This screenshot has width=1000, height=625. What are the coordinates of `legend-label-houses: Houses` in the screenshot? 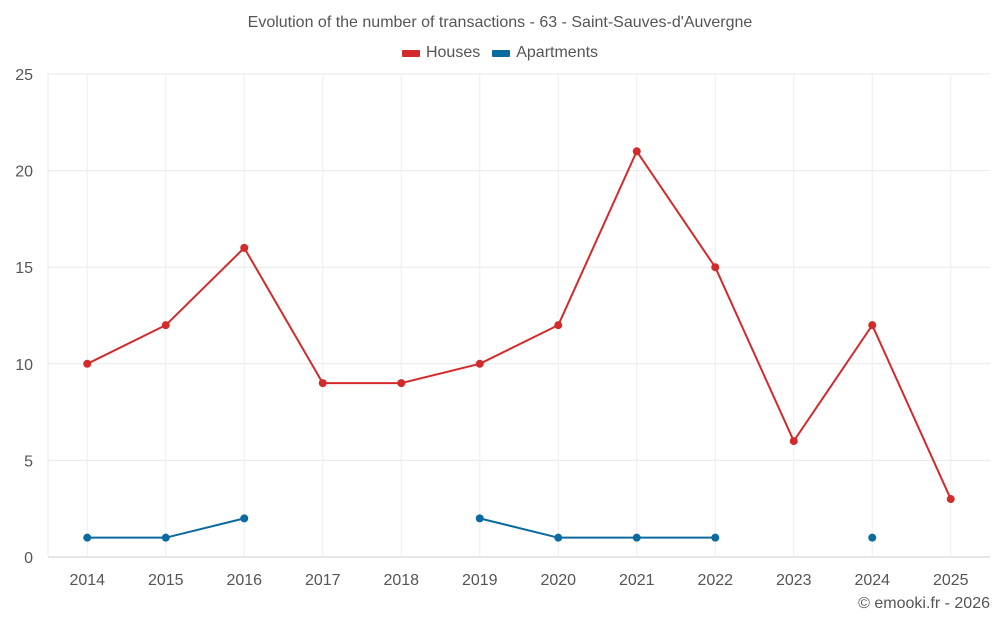 It's located at (453, 52).